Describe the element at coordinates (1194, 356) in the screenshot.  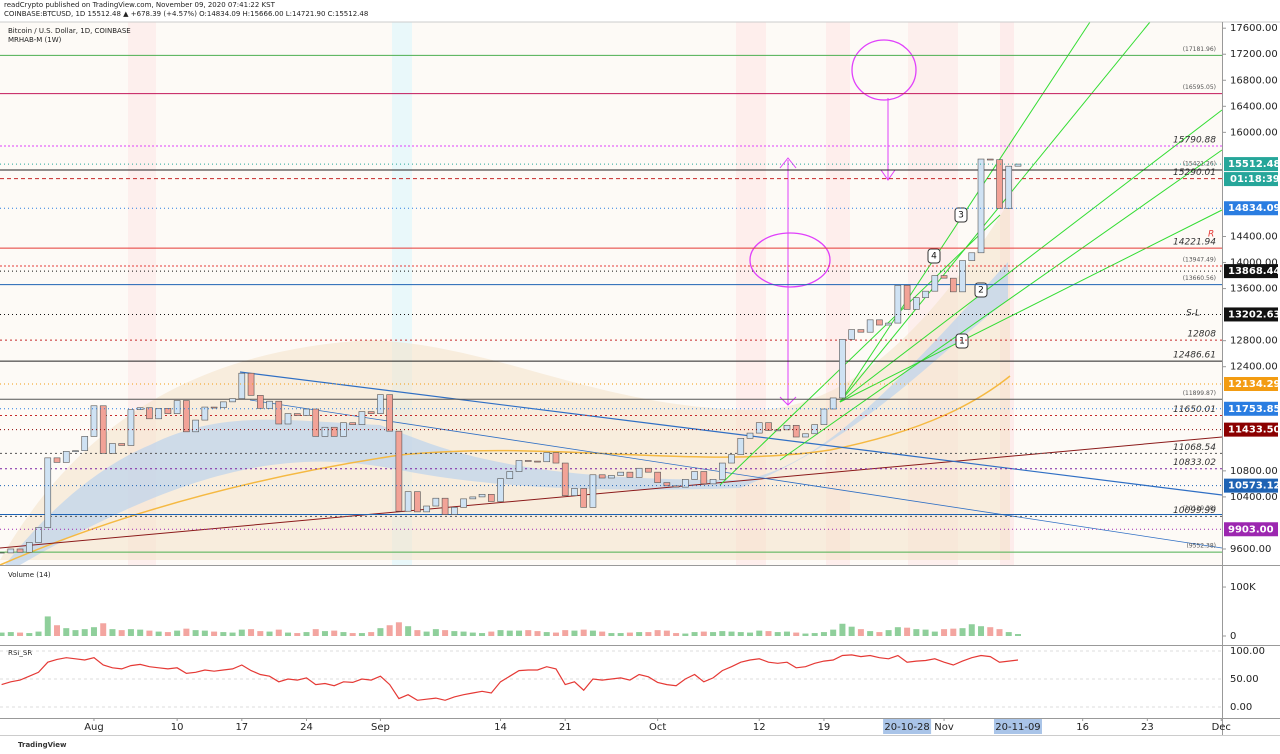
I see `level-label: 12486.61` at that location.